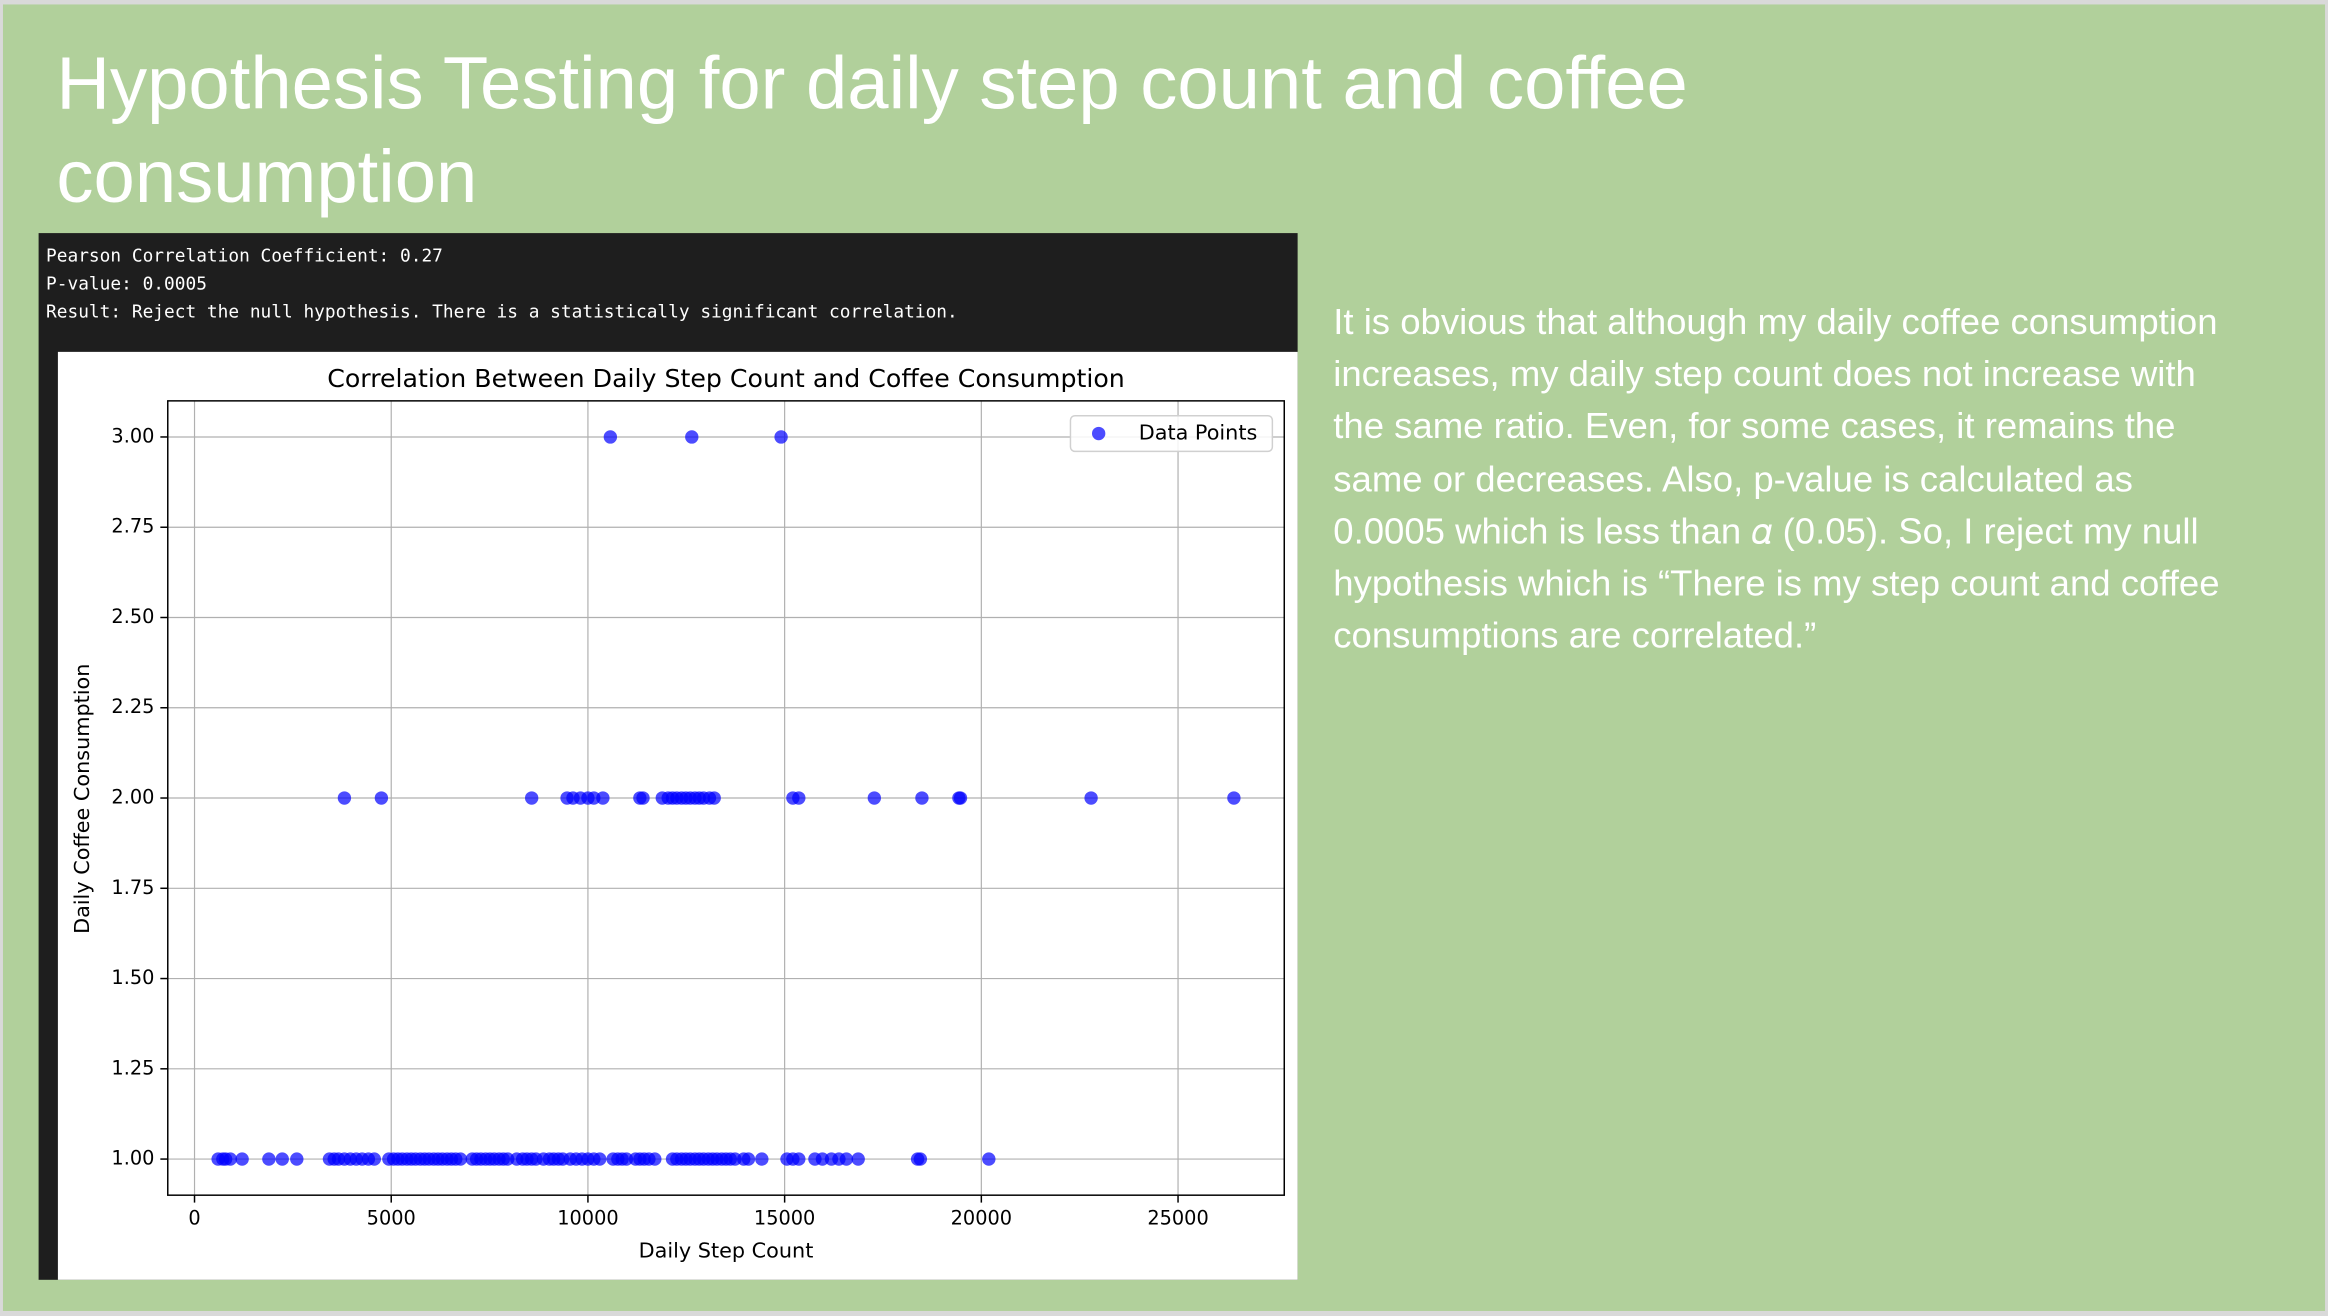 This screenshot has height=1316, width=2328. I want to click on legend-label: Data Points, so click(1198, 433).